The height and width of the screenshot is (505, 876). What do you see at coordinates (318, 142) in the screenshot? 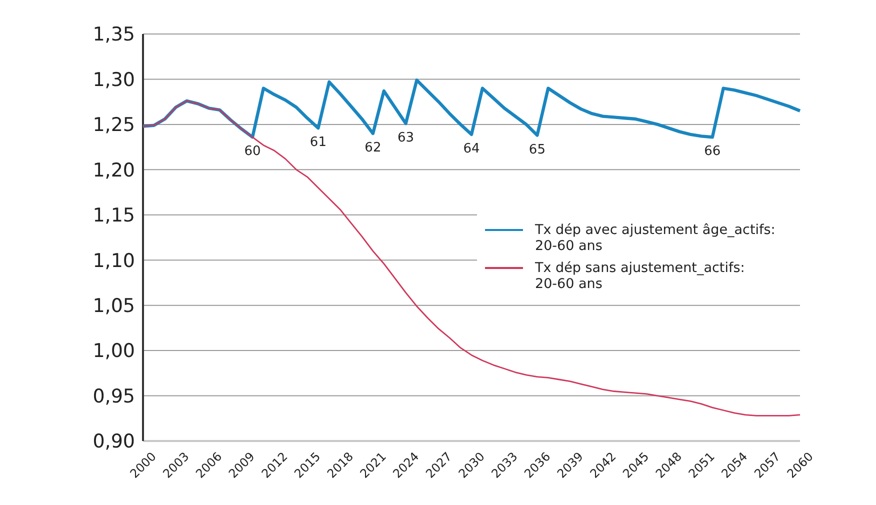
I see `annotation: 61` at bounding box center [318, 142].